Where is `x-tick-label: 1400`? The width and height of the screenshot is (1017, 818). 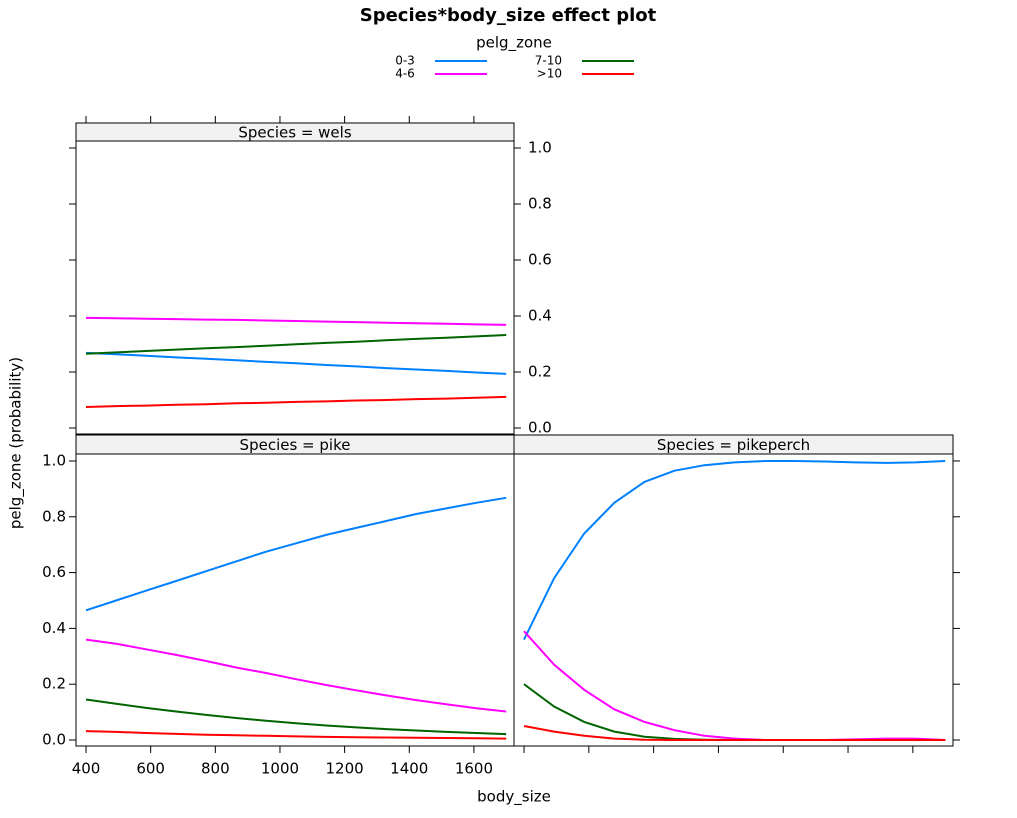
x-tick-label: 1400 is located at coordinates (409, 769).